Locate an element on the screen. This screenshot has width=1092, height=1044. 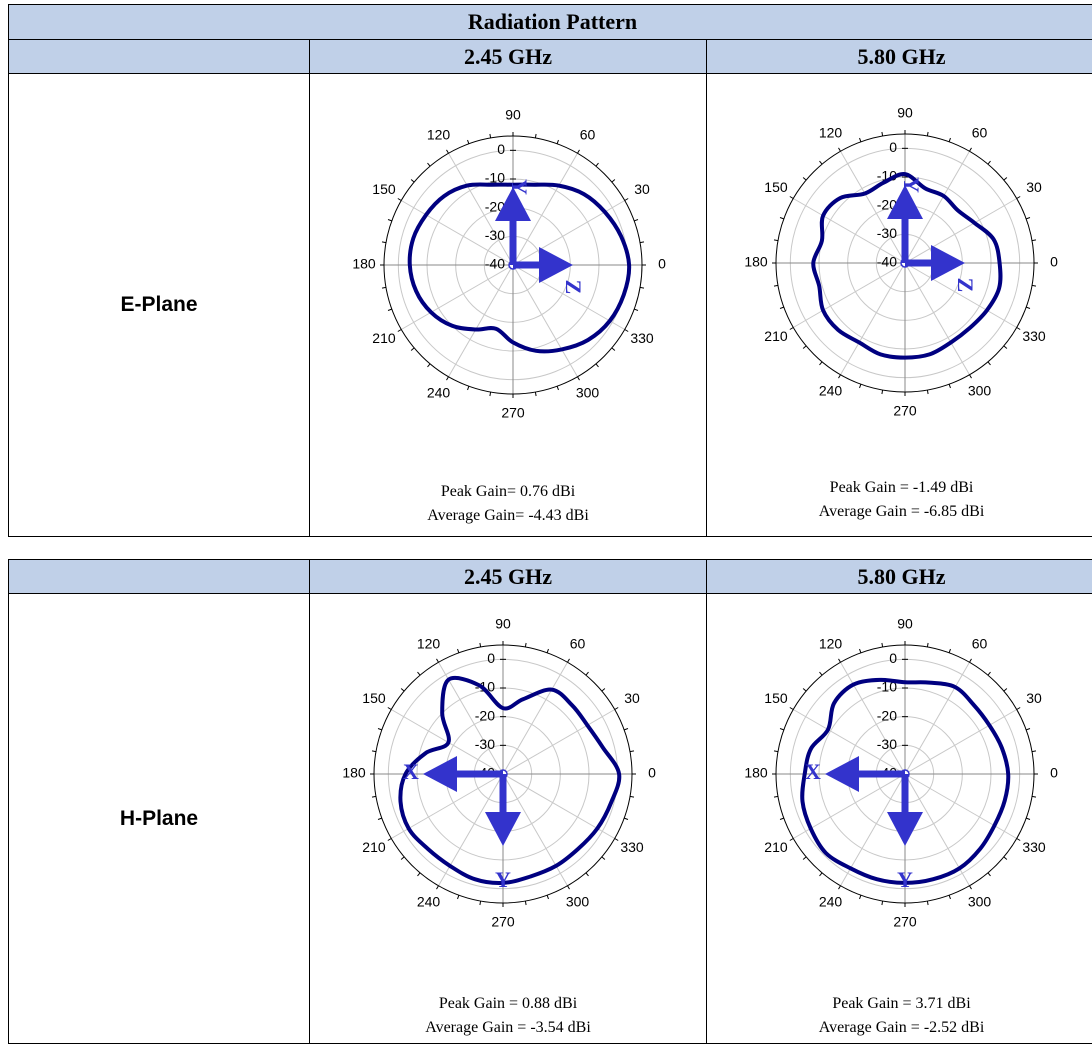
angle-tick-label: 240 is located at coordinates (429, 902).